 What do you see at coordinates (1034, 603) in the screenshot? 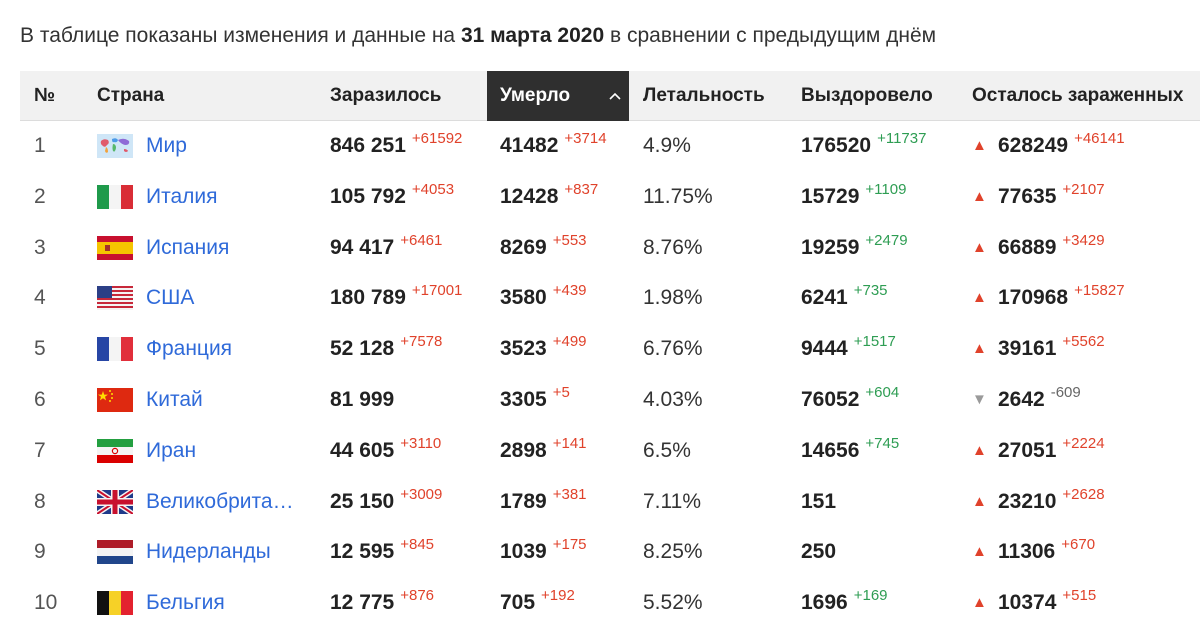
I see `active-cell: ▲ 10374 +515` at bounding box center [1034, 603].